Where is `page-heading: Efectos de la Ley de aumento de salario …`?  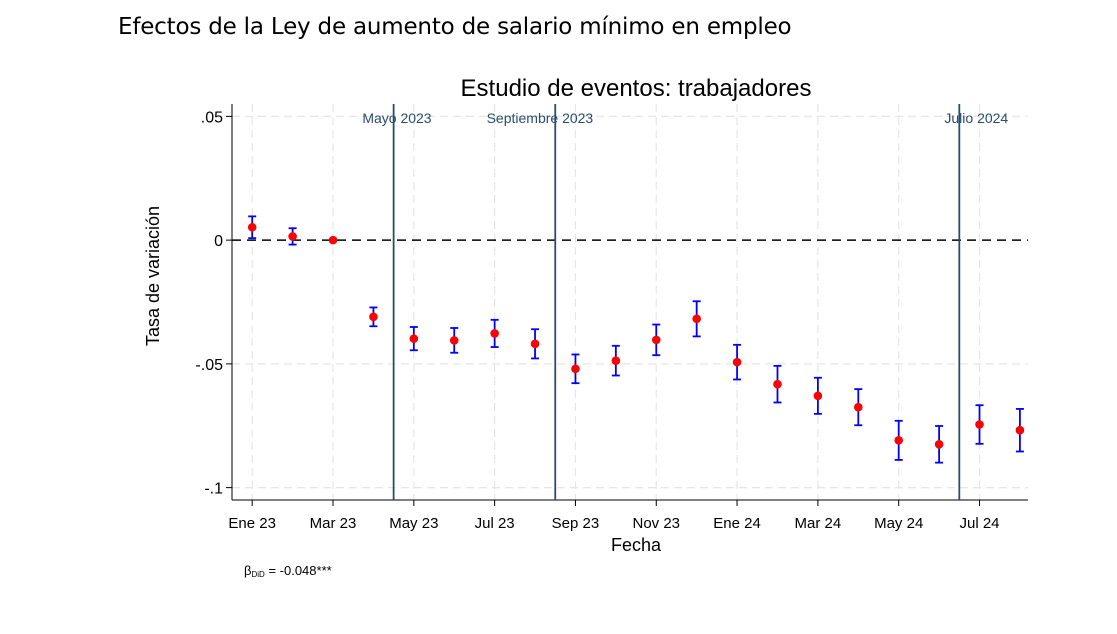
page-heading: Efectos de la Ley de aumento de salario … is located at coordinates (455, 27).